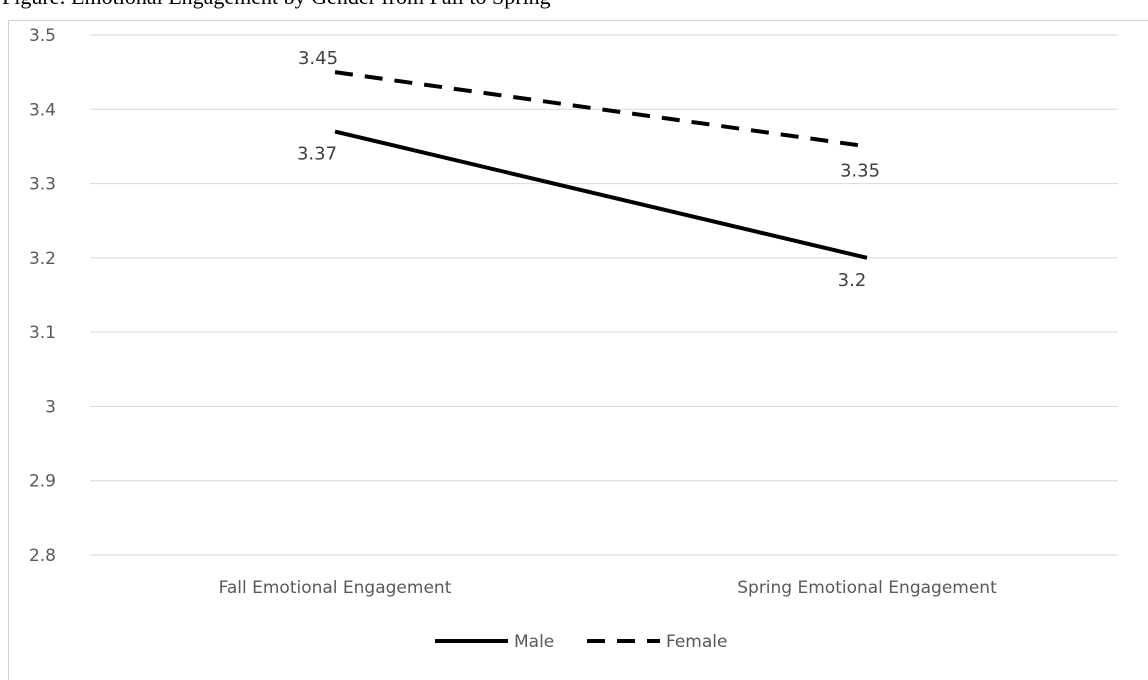  What do you see at coordinates (534, 642) in the screenshot?
I see `legend-label-male: Male` at bounding box center [534, 642].